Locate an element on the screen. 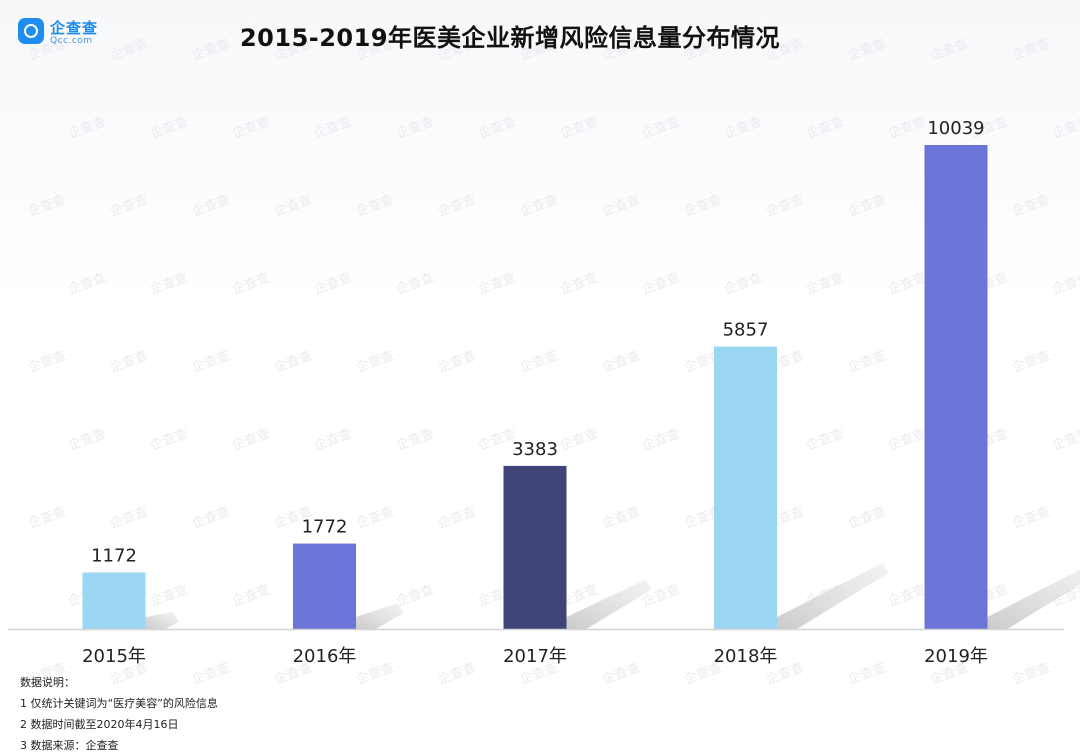 This screenshot has width=1080, height=755. bar-shadows is located at coordinates (612, 595).